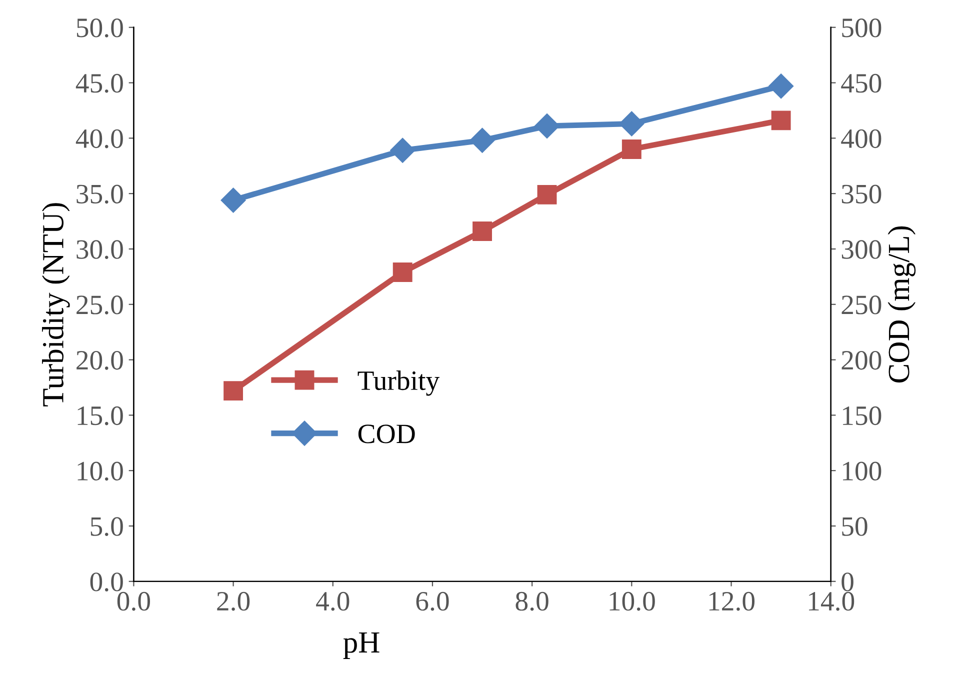 The height and width of the screenshot is (684, 955). What do you see at coordinates (399, 383) in the screenshot?
I see `legend-label: Turbity` at bounding box center [399, 383].